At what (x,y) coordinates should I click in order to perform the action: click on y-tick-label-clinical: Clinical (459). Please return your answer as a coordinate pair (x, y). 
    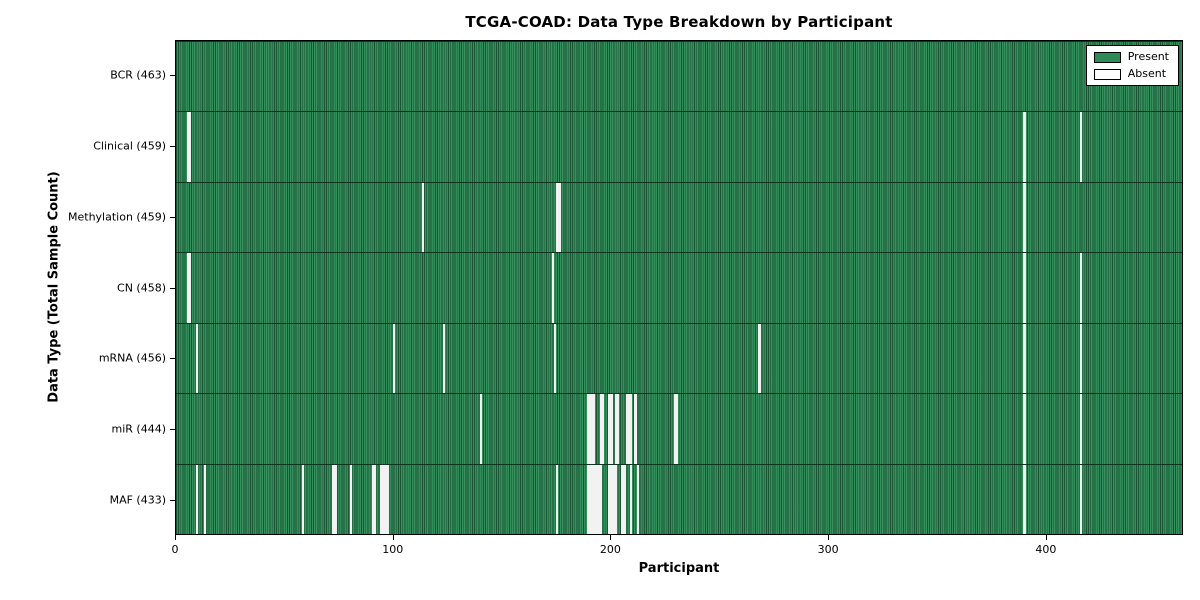
    Looking at the image, I should click on (129, 146).